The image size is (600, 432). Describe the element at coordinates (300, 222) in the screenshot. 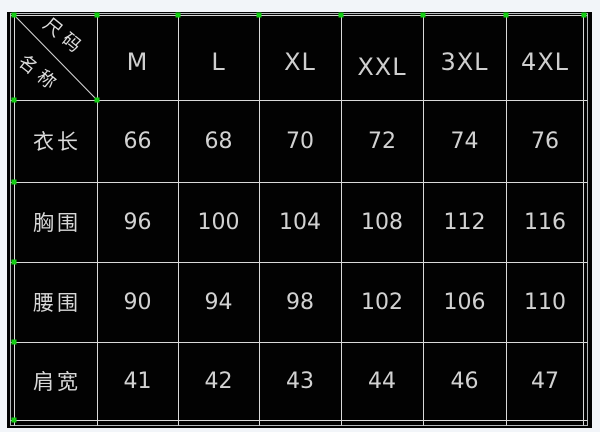

I see `table-cell: 104` at that location.